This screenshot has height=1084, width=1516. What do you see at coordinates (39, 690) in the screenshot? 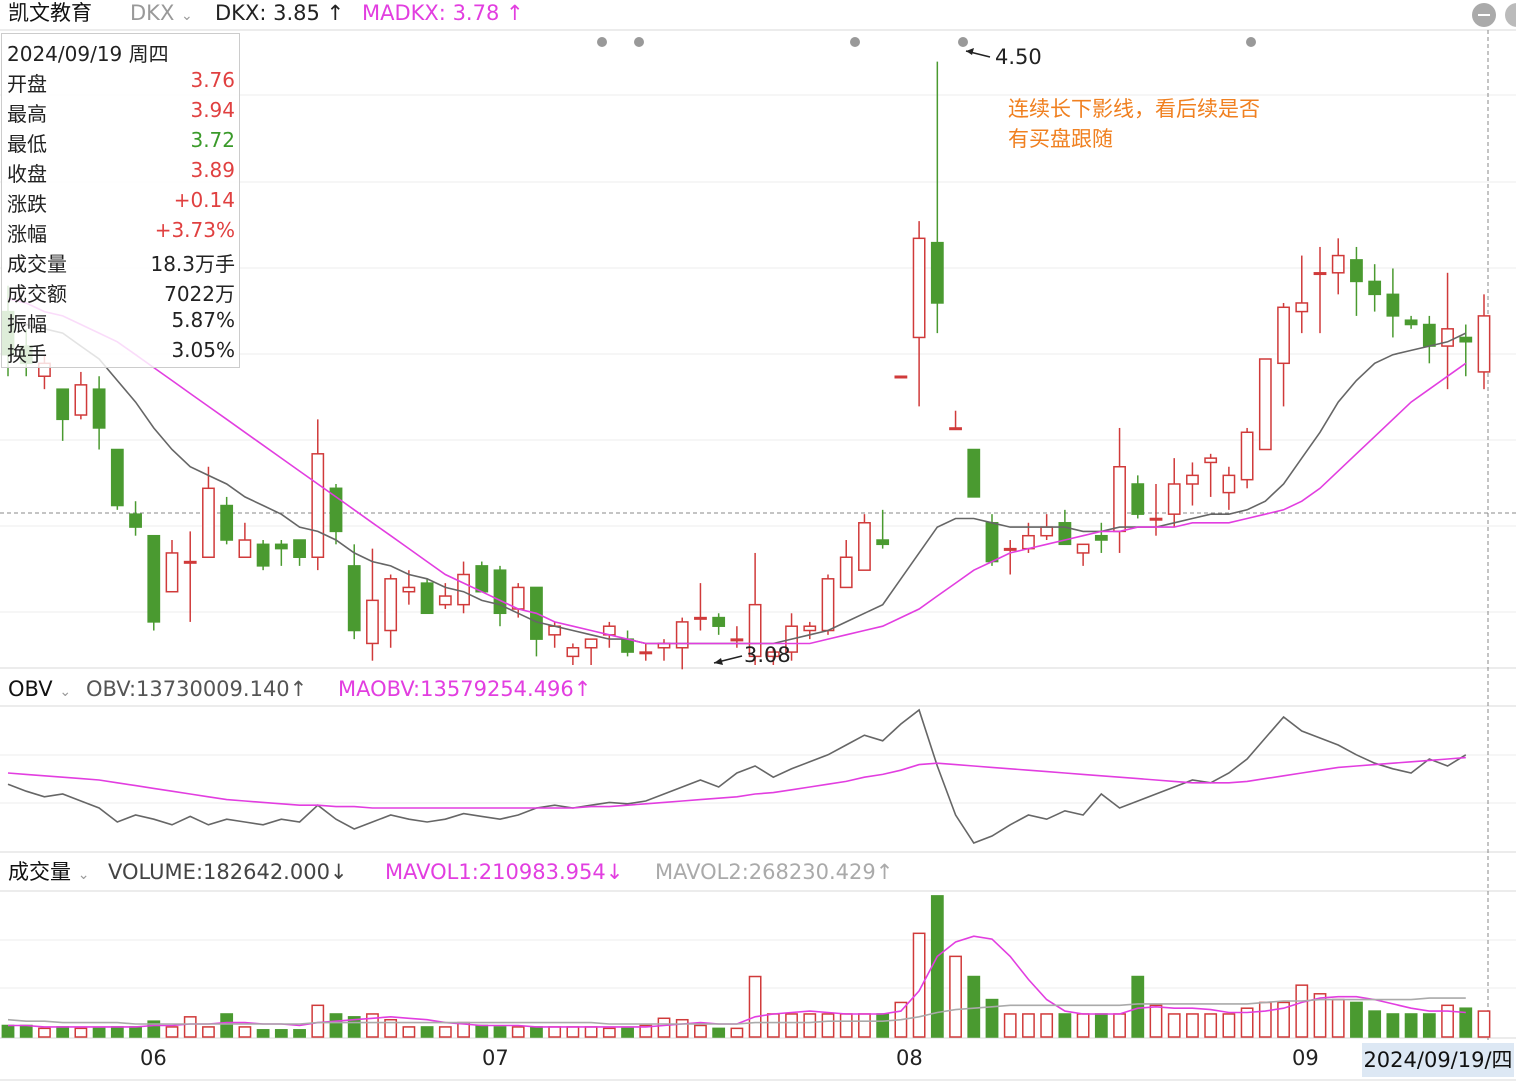
I see `obv-indicator-selector: OBV ⌄` at bounding box center [39, 690].